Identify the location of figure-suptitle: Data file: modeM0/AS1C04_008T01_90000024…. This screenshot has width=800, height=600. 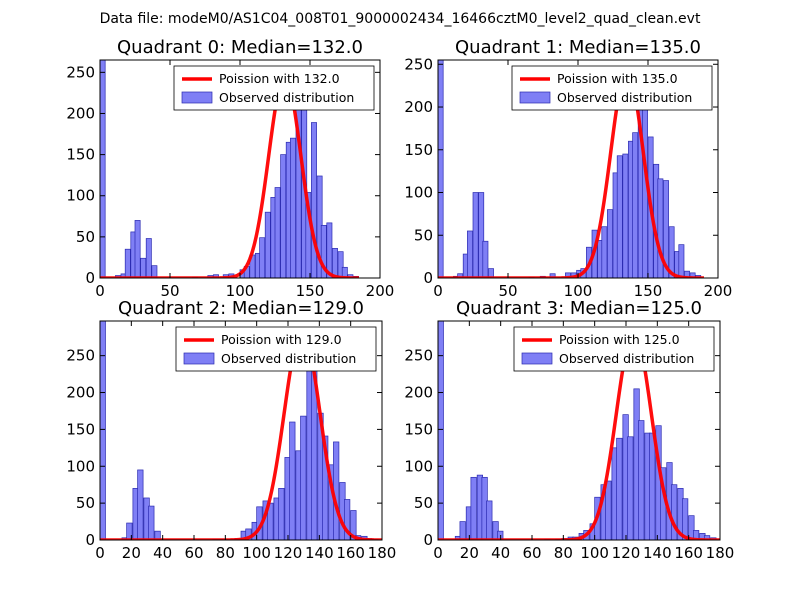
(400, 19).